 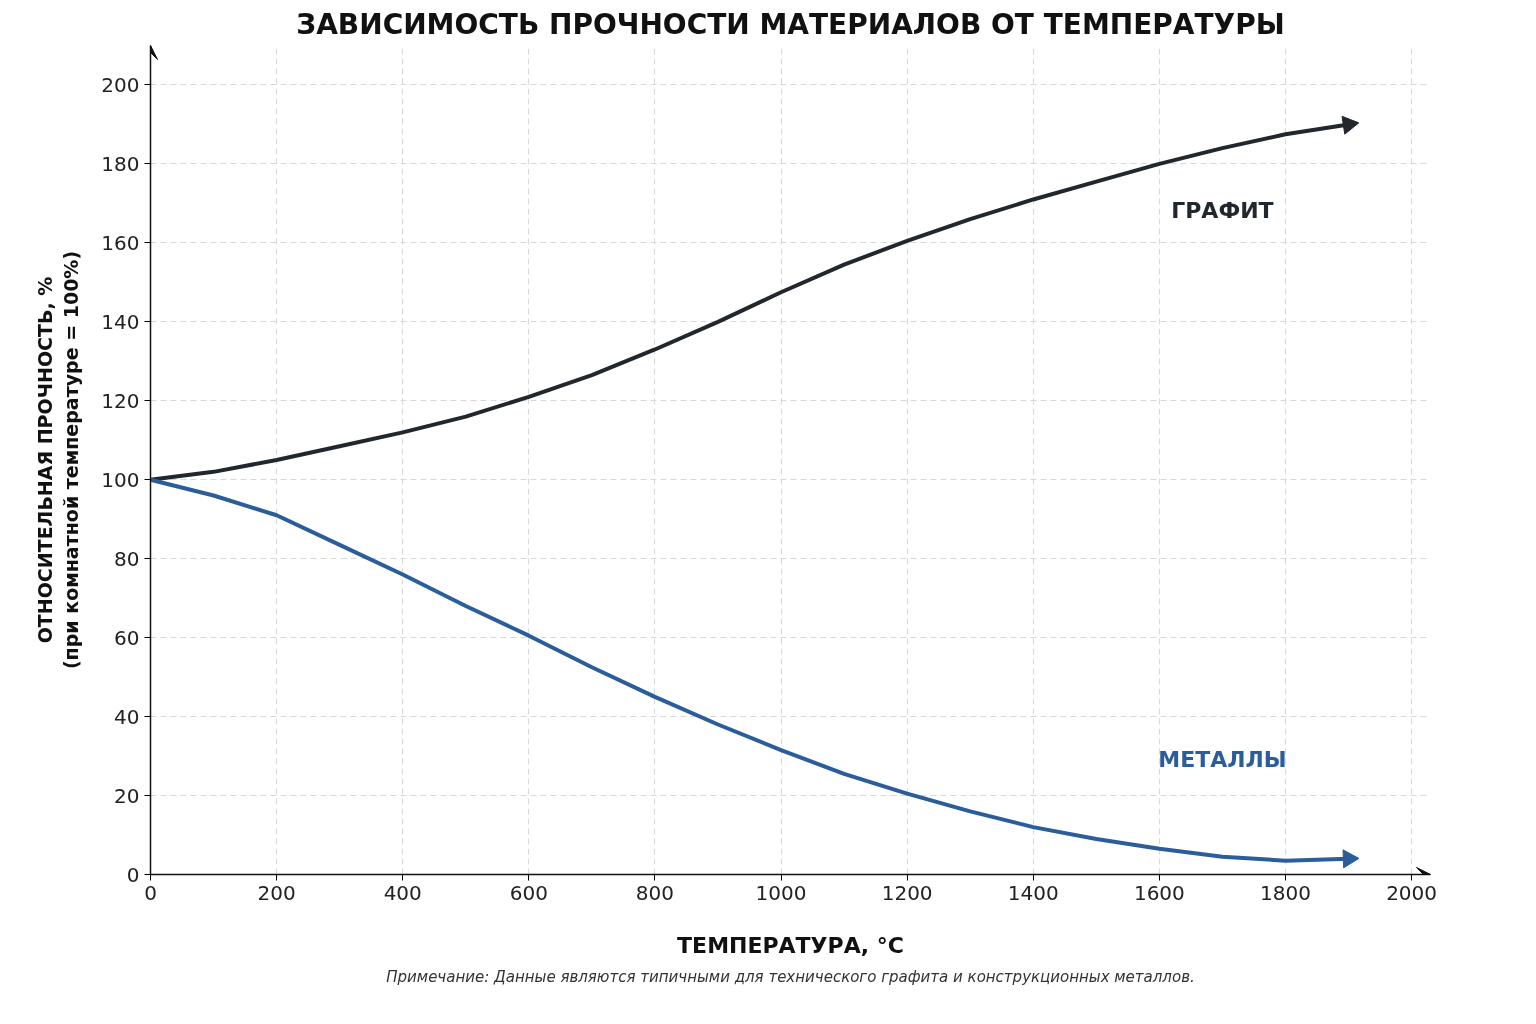 What do you see at coordinates (133, 874) in the screenshot?
I see `y-tick-label: 0` at bounding box center [133, 874].